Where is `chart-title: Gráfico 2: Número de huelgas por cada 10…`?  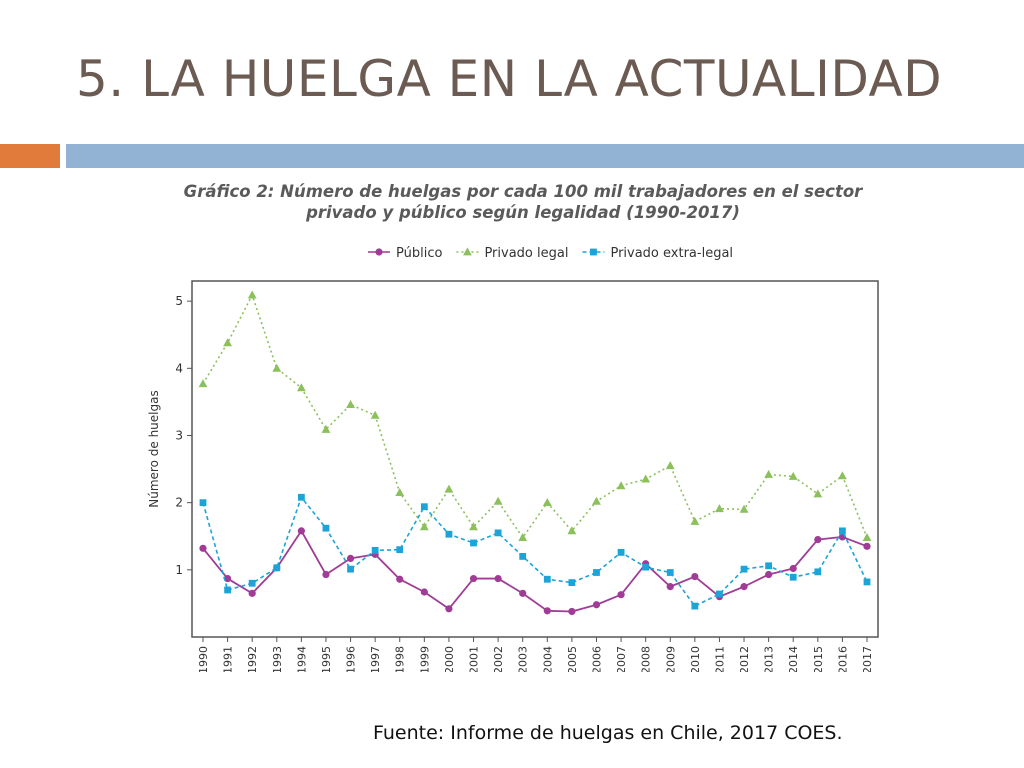
chart-title: Gráfico 2: Número de huelgas por cada 10… is located at coordinates (524, 191).